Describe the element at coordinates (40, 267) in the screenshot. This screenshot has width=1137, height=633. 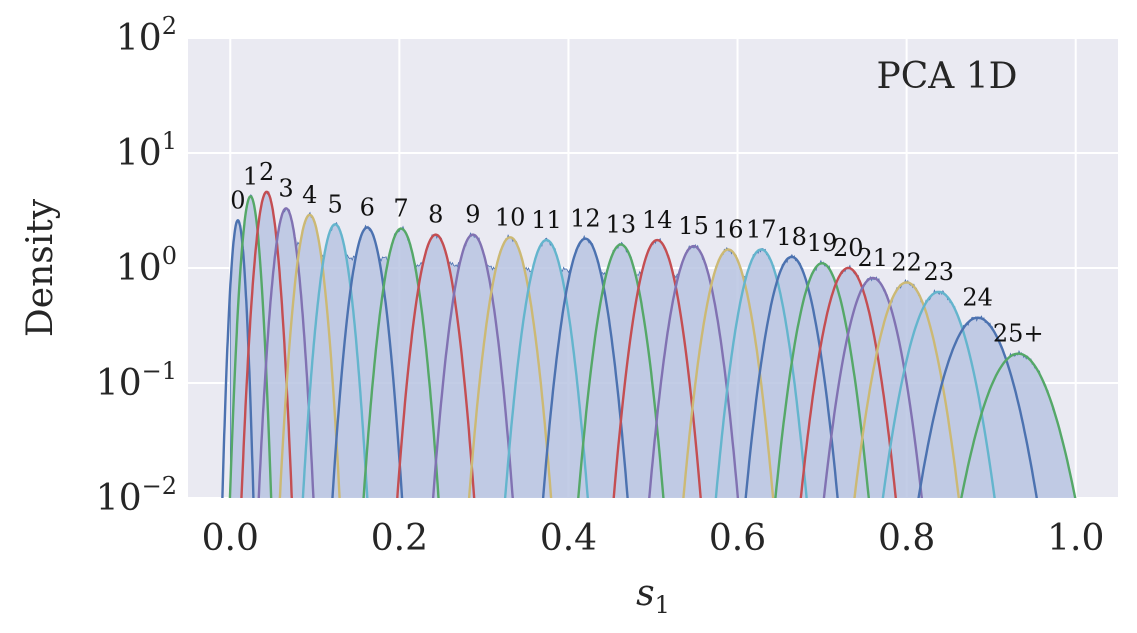
I see `y-axis-title: Density` at that location.